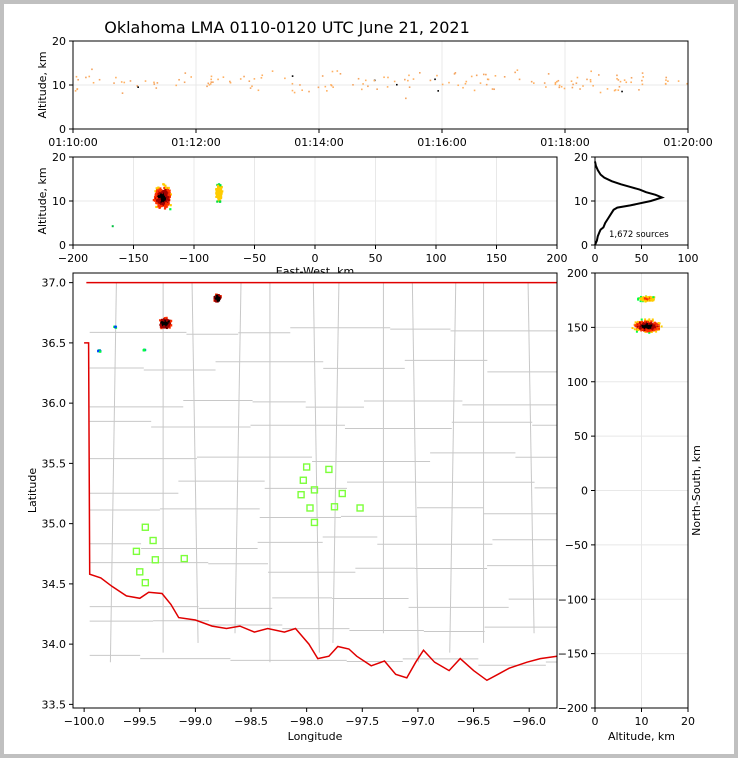 This screenshot has height=758, width=738. Describe the element at coordinates (54, 283) in the screenshot. I see `y-tick-label: 37.0` at that location.